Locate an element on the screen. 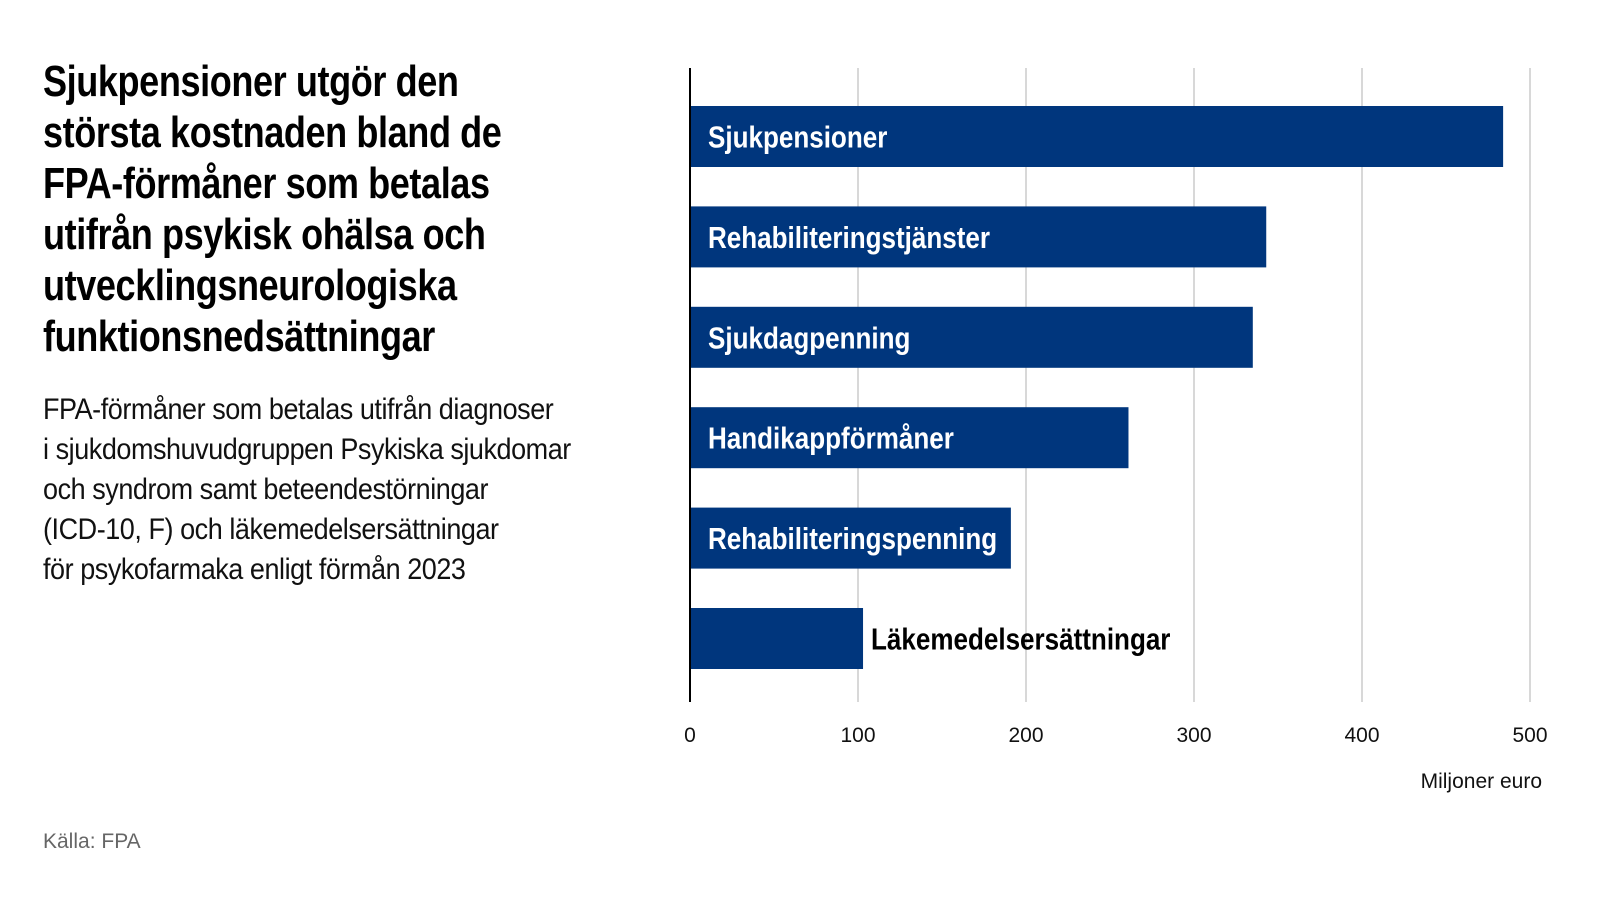 The width and height of the screenshot is (1600, 900). title-line: utifrån psykisk ohälsa och is located at coordinates (264, 234).